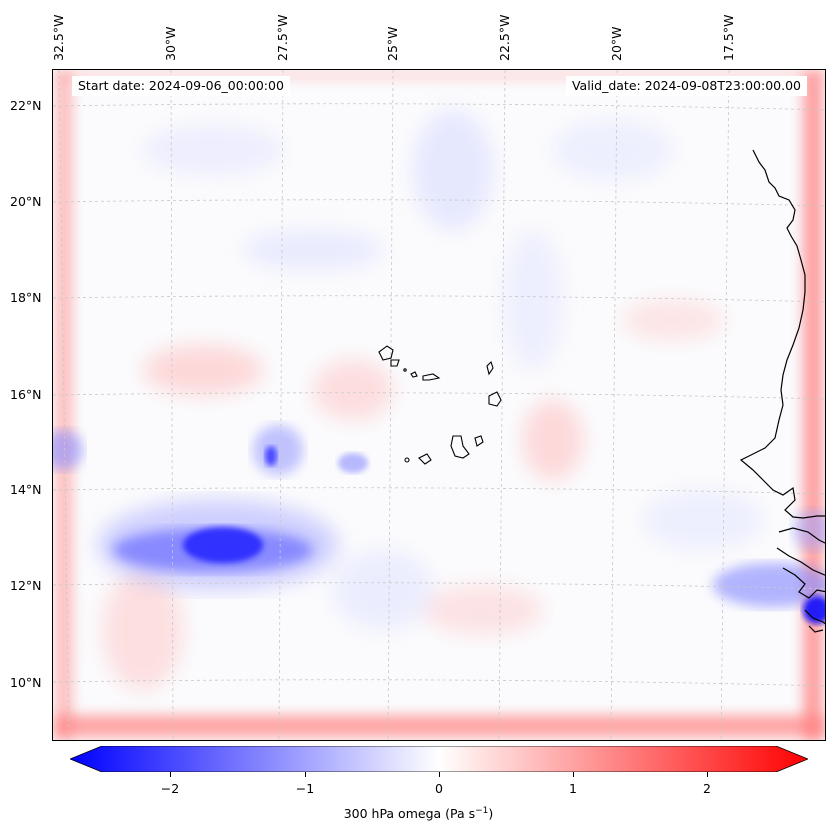 The height and width of the screenshot is (839, 837). Describe the element at coordinates (26, 489) in the screenshot. I see `lat-label-14n: 14°N` at that location.